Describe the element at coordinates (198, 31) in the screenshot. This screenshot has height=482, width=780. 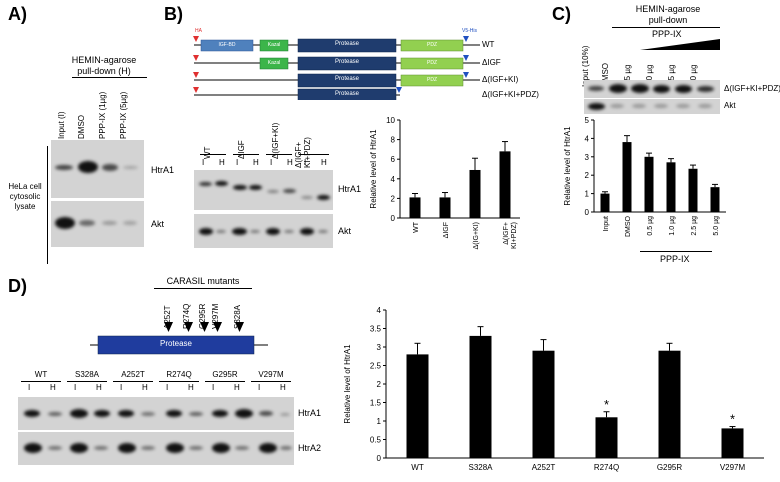
I see `panel-b-tag-ha: HA` at that location.